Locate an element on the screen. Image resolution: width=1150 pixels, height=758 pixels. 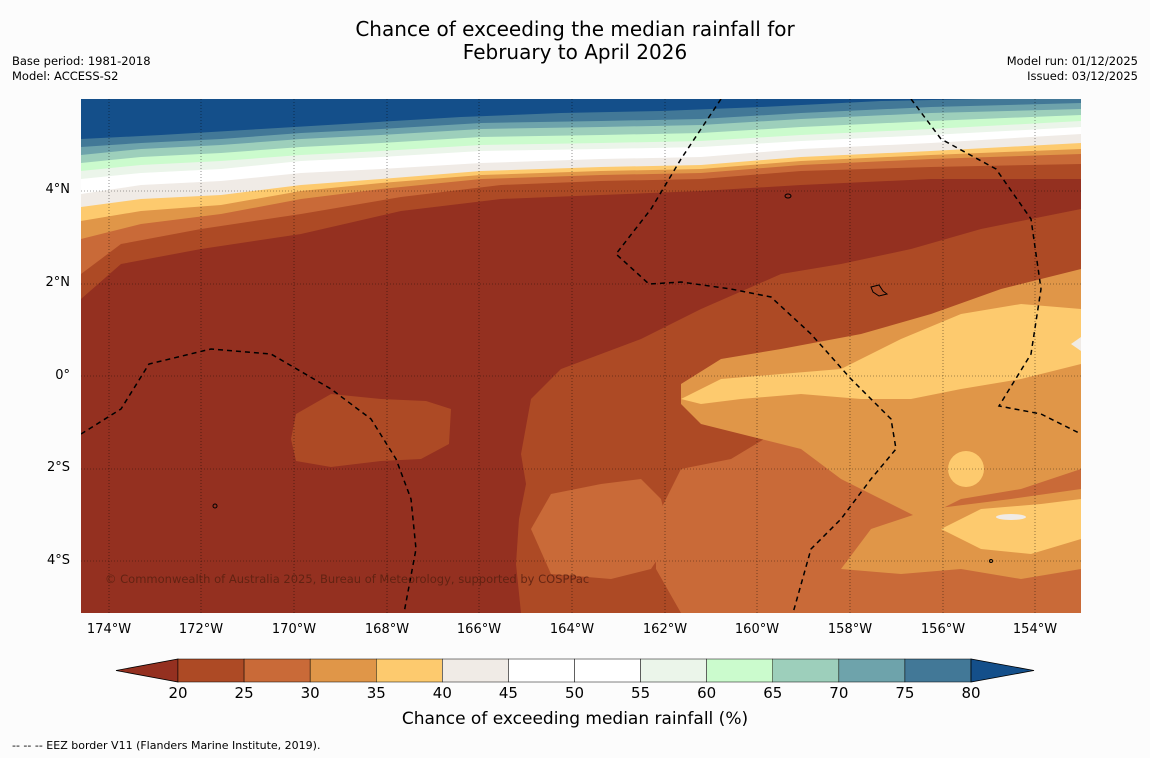
lat-label-2n: 2°N is located at coordinates (58, 282).